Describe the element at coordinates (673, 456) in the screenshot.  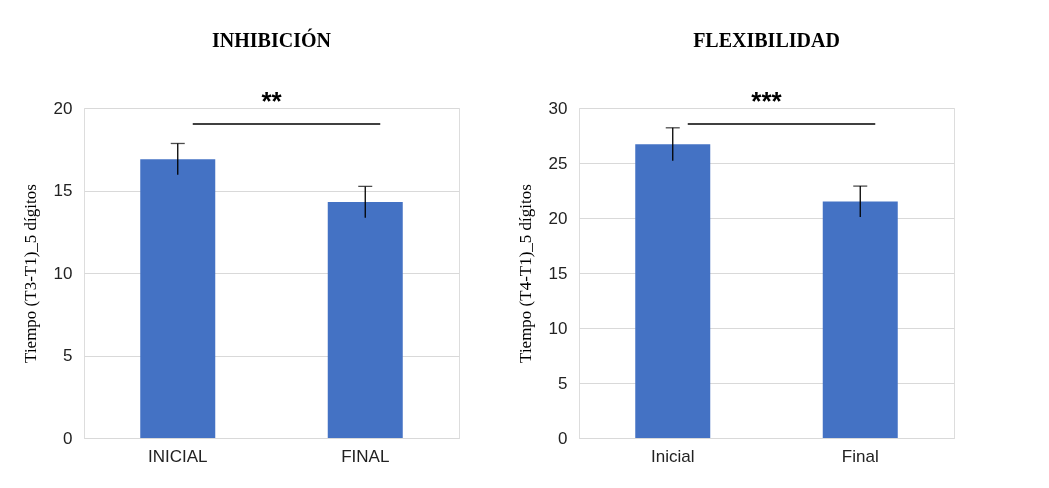
I see `x-tick-label: Inicial` at that location.